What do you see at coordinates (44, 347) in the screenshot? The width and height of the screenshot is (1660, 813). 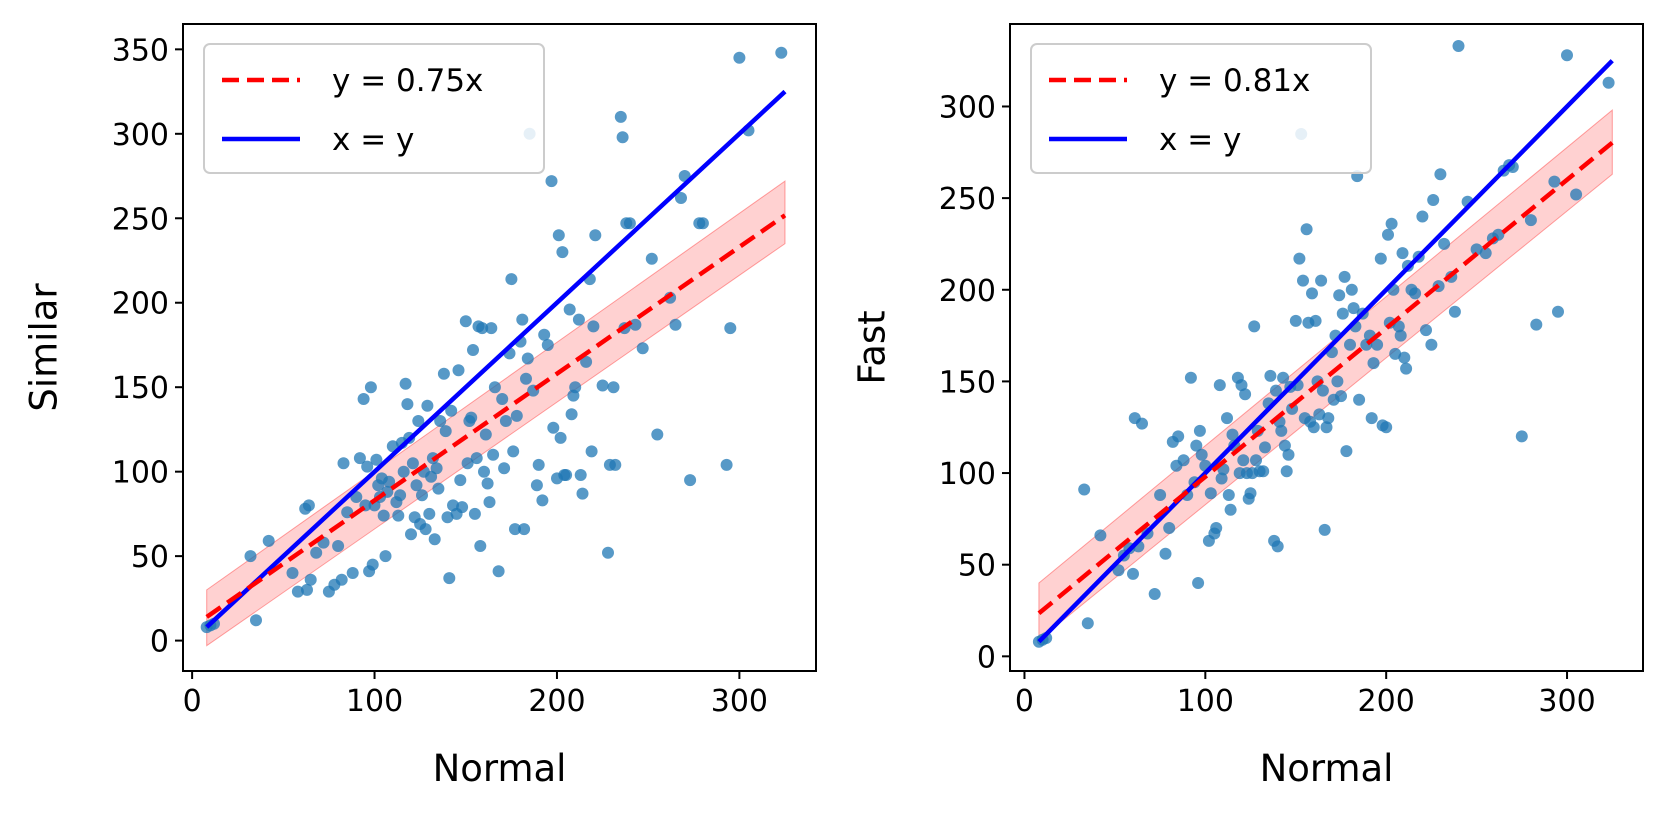 I see `y-axis-label: Similar` at bounding box center [44, 347].